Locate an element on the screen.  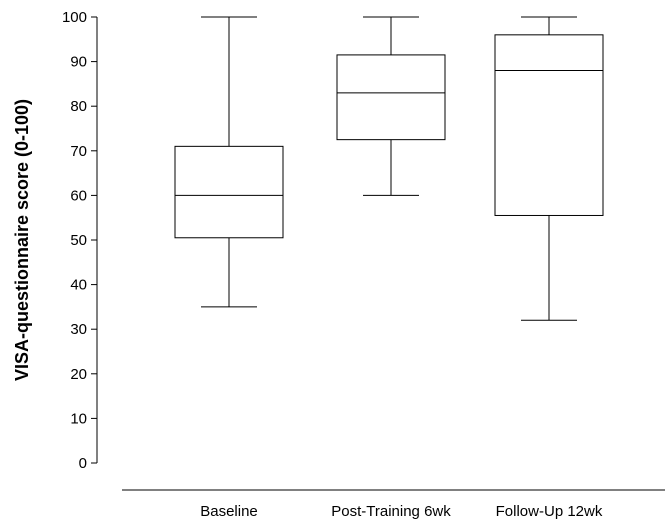
y-tick-label: 10 is located at coordinates (78, 418).